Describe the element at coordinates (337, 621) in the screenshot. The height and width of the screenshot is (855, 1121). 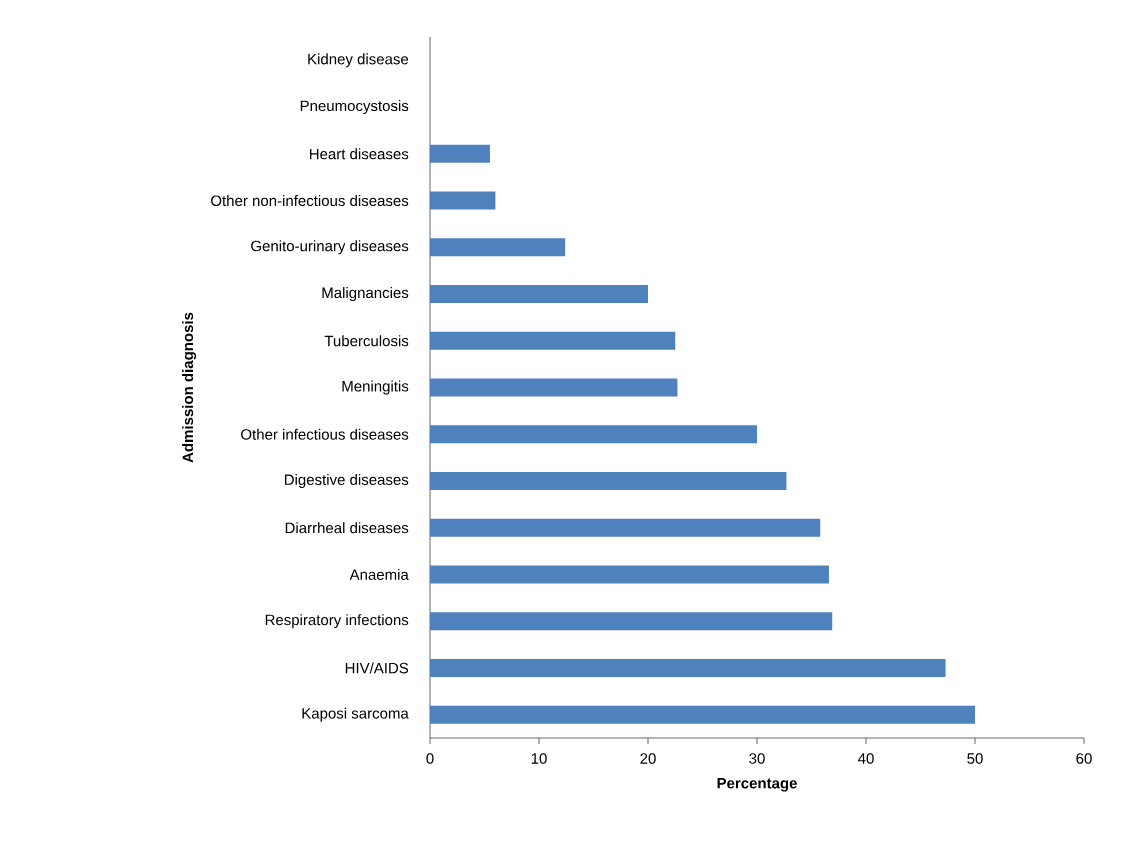
I see `y-tick-label: Respiratory infections` at that location.